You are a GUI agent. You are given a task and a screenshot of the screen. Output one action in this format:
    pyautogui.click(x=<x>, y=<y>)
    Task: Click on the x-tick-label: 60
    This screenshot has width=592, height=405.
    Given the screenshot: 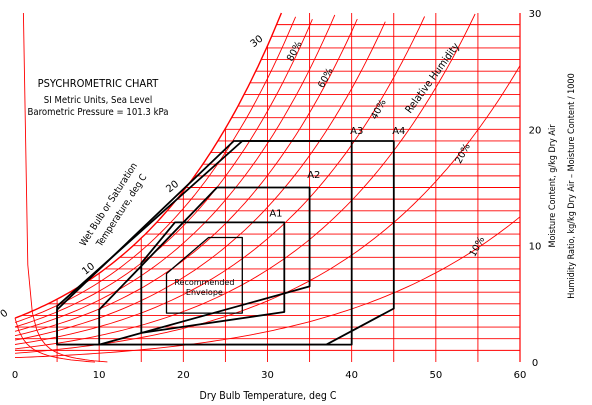 What is the action you would take?
    pyautogui.click(x=520, y=375)
    